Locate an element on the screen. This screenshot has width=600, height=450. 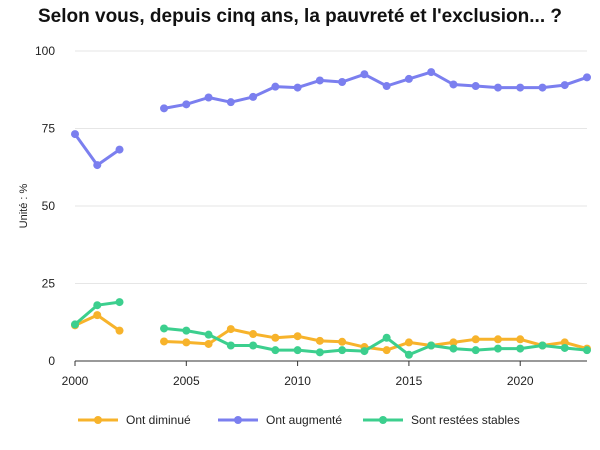
legend-label: Sont restées stables is located at coordinates (465, 420).